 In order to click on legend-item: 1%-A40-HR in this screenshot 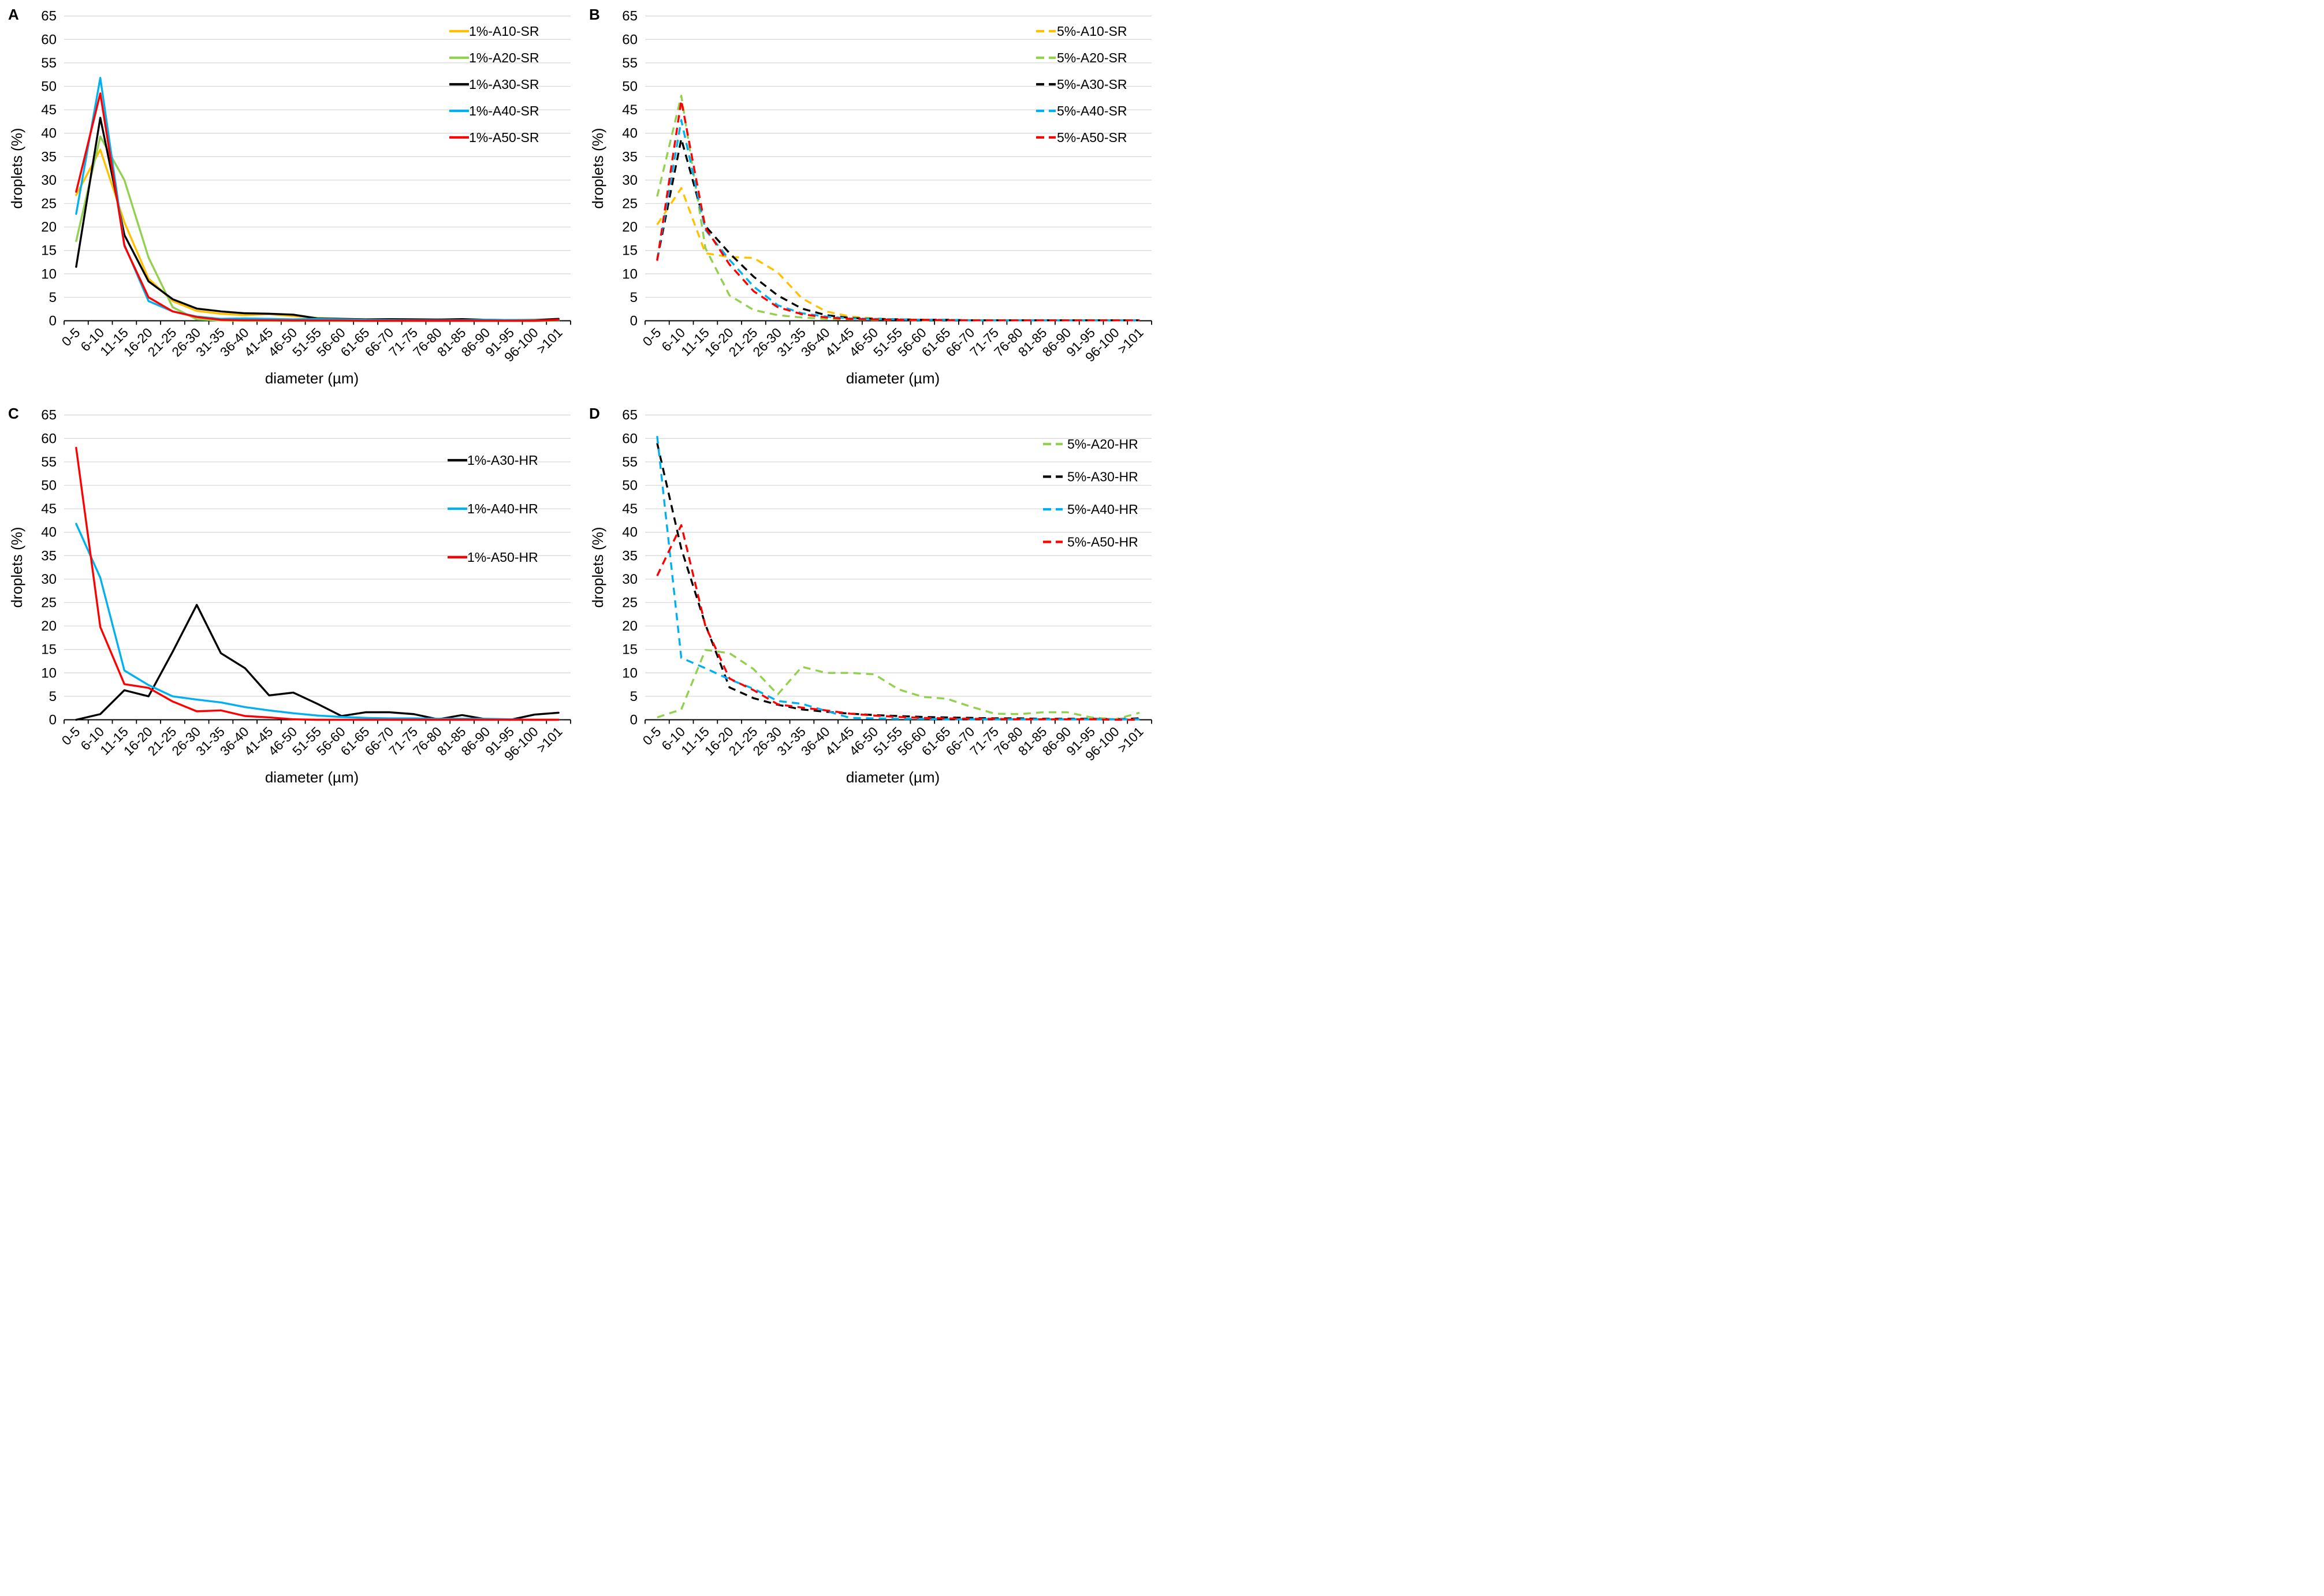, I will do `click(493, 508)`.